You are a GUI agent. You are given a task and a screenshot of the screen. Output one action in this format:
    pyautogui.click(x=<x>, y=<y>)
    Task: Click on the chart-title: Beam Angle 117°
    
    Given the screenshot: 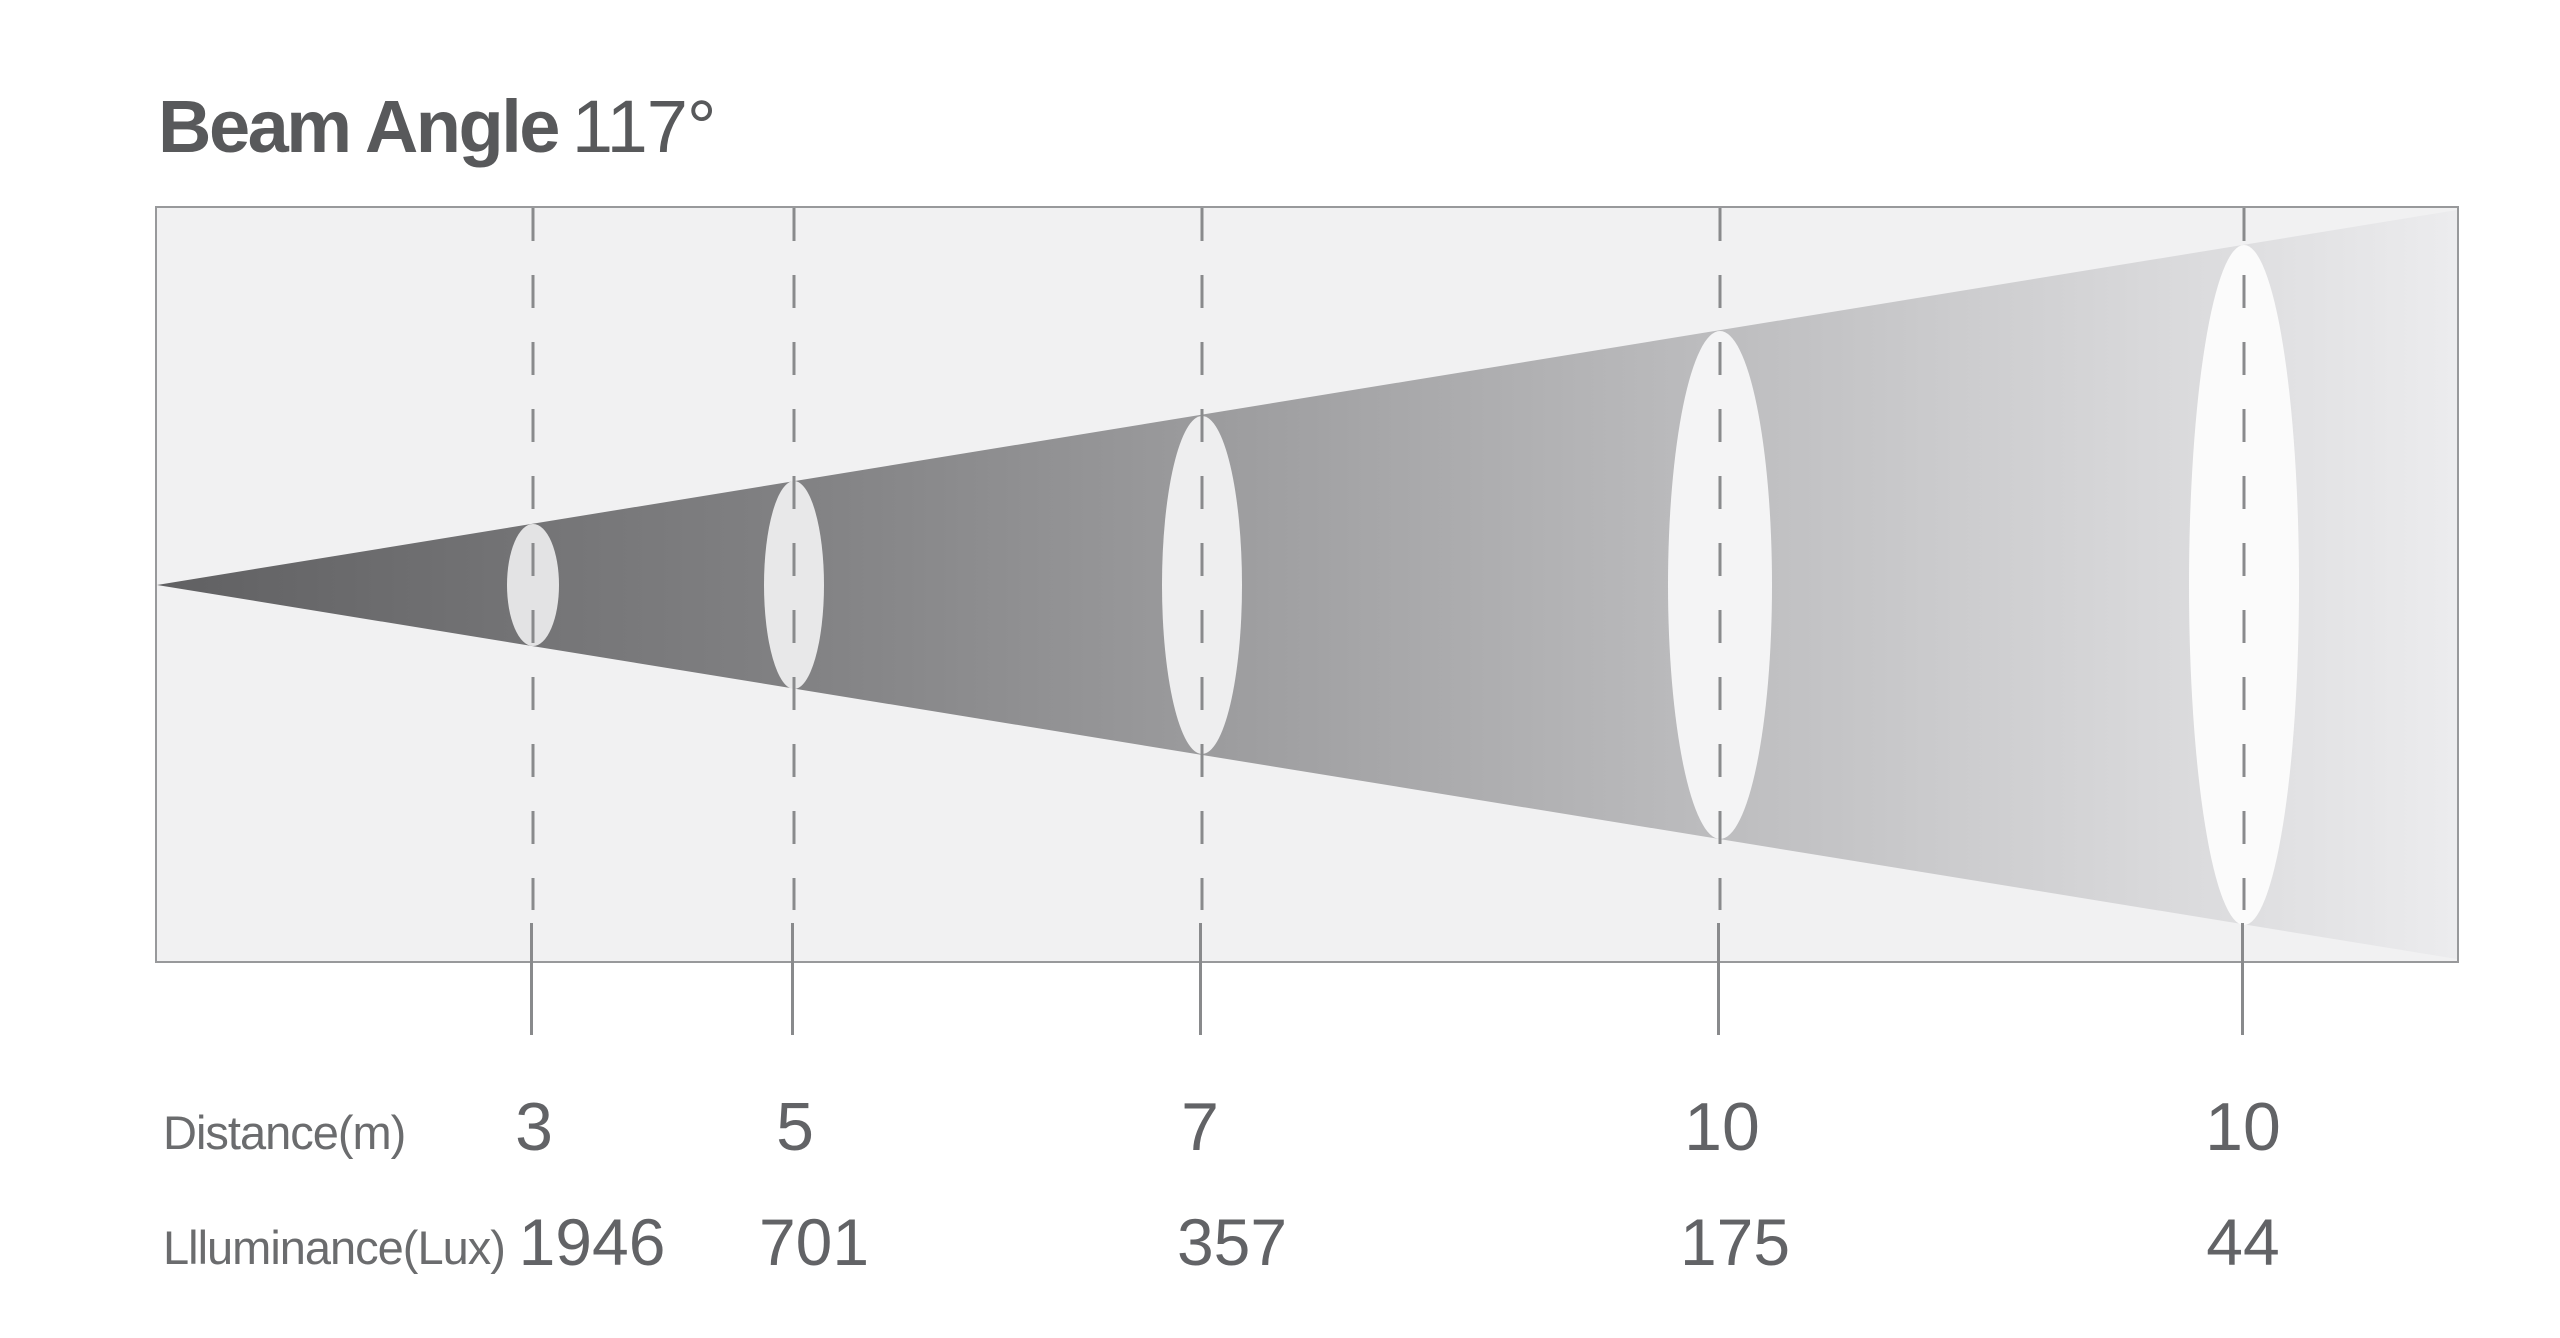 What is the action you would take?
    pyautogui.click(x=437, y=127)
    